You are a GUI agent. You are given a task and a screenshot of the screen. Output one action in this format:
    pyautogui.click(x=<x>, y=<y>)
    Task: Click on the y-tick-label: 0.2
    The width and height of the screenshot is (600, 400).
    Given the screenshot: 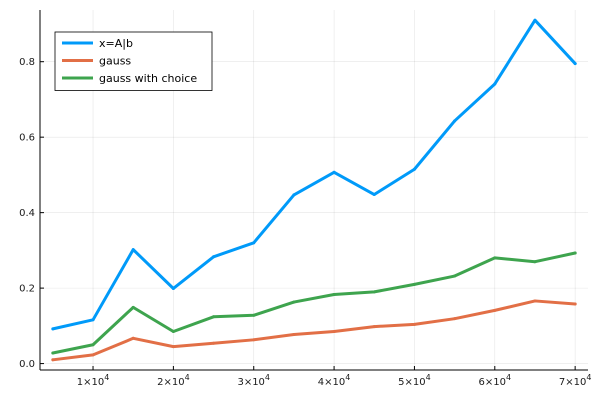 What is the action you would take?
    pyautogui.click(x=27, y=289)
    